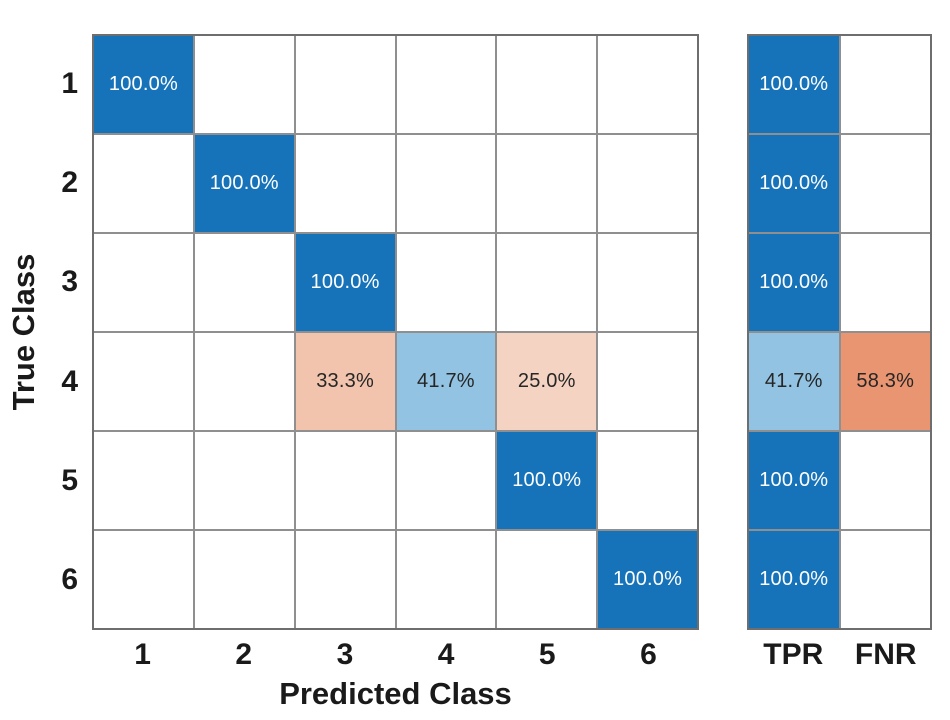  Describe the element at coordinates (142, 654) in the screenshot. I see `x-tick-label: 1` at that location.